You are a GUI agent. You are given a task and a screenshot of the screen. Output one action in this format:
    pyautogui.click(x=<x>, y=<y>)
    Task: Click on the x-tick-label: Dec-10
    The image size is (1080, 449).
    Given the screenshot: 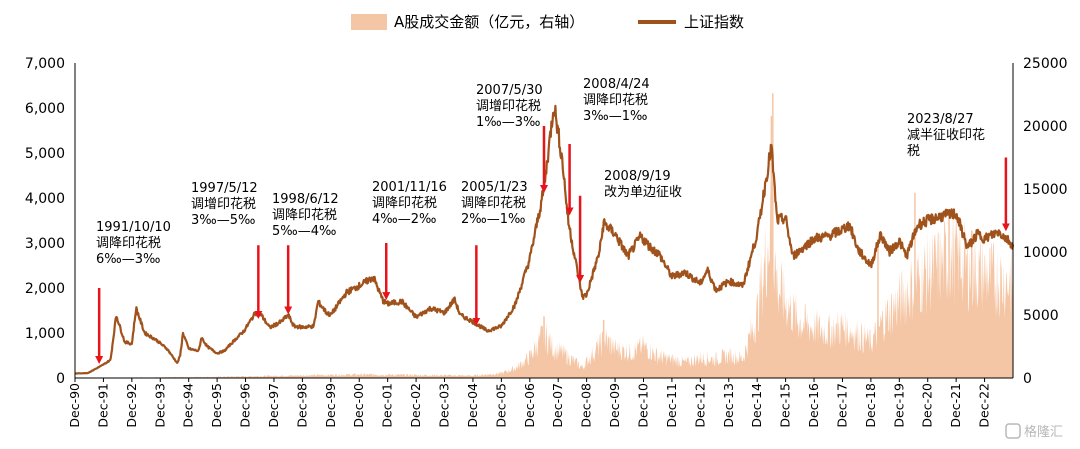 What is the action you would take?
    pyautogui.click(x=642, y=405)
    